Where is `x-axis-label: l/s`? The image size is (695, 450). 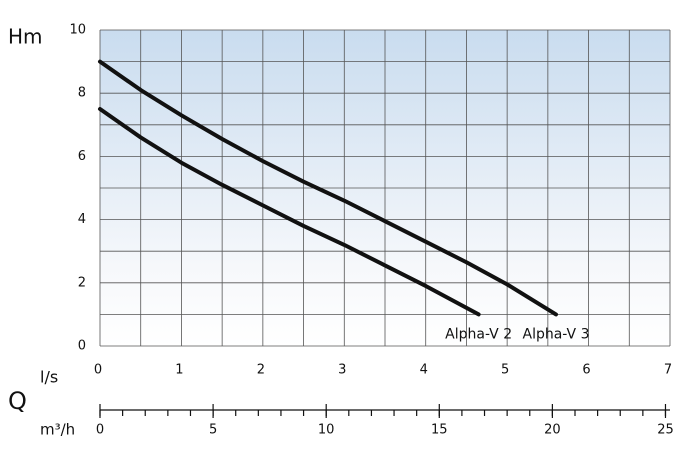
x-axis-label: l/s is located at coordinates (49, 377).